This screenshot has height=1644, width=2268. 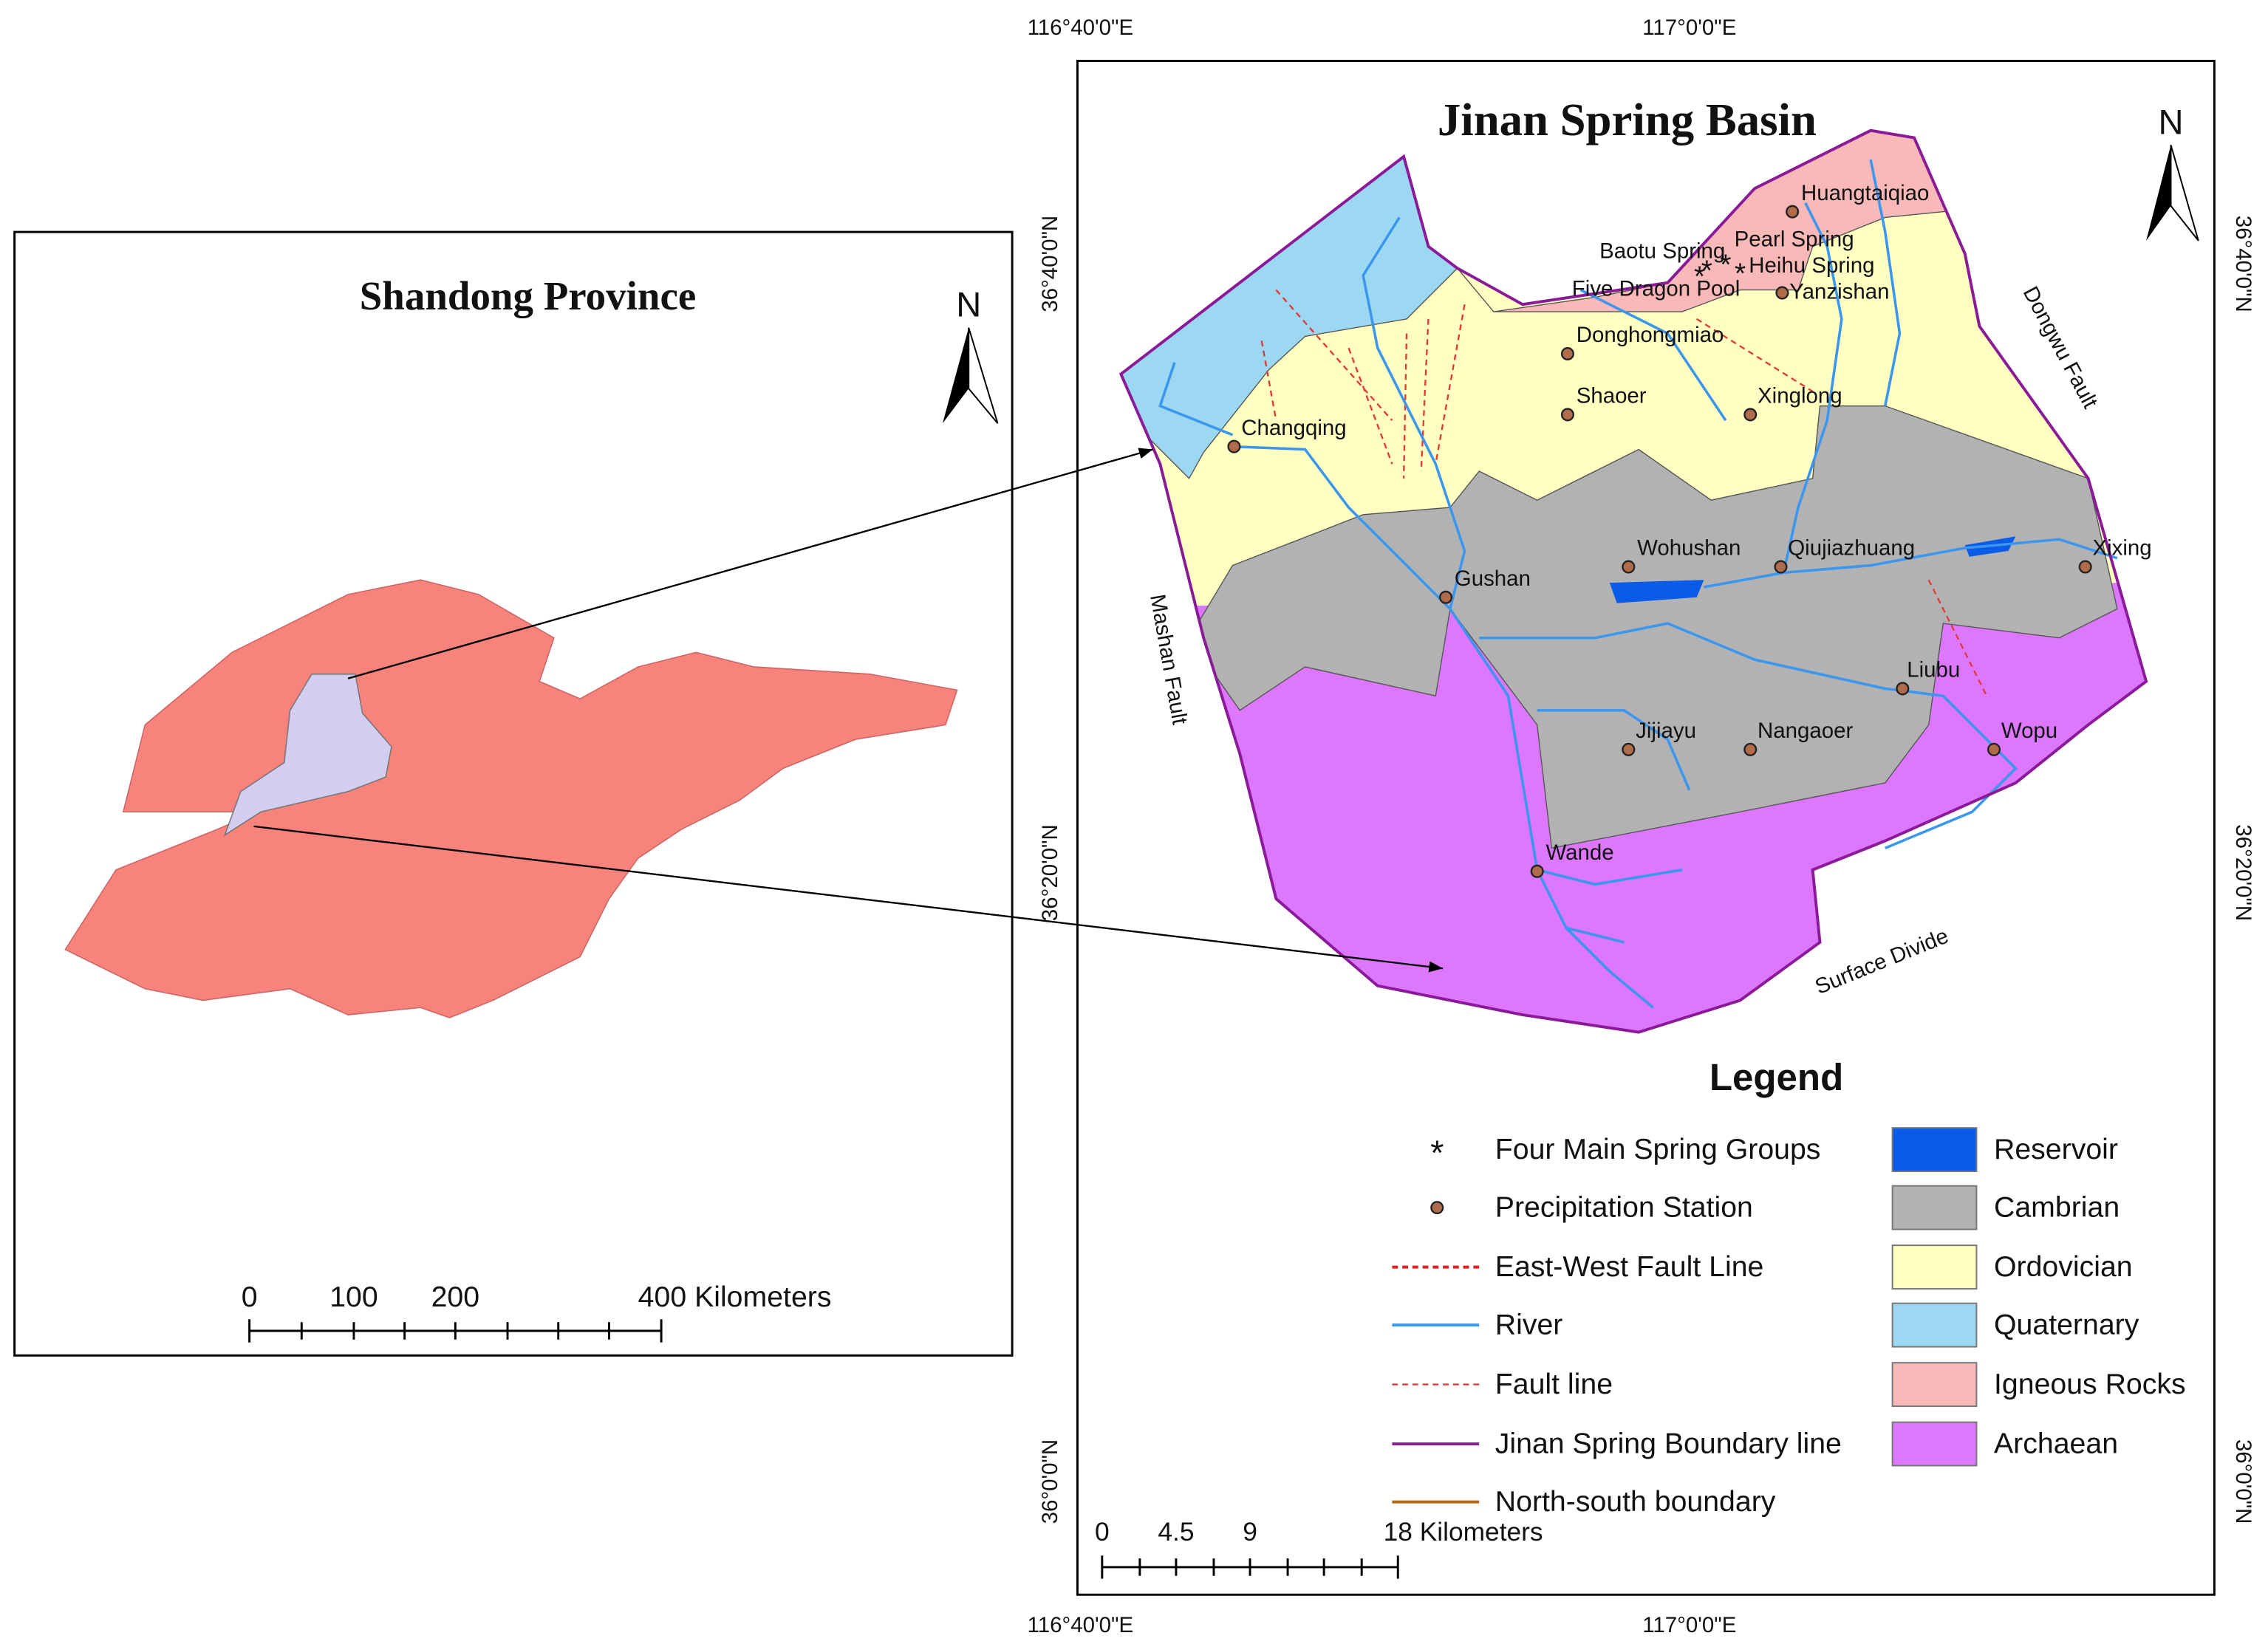 What do you see at coordinates (455, 1331) in the screenshot?
I see `left-scale-bar` at bounding box center [455, 1331].